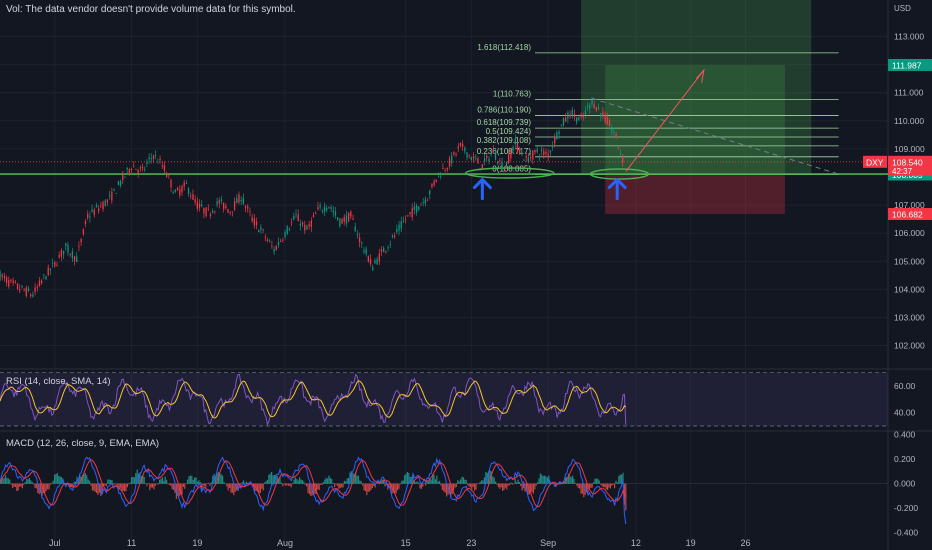 Image resolution: width=932 pixels, height=550 pixels. Describe the element at coordinates (406, 543) in the screenshot. I see `x-tick-label: 15` at that location.